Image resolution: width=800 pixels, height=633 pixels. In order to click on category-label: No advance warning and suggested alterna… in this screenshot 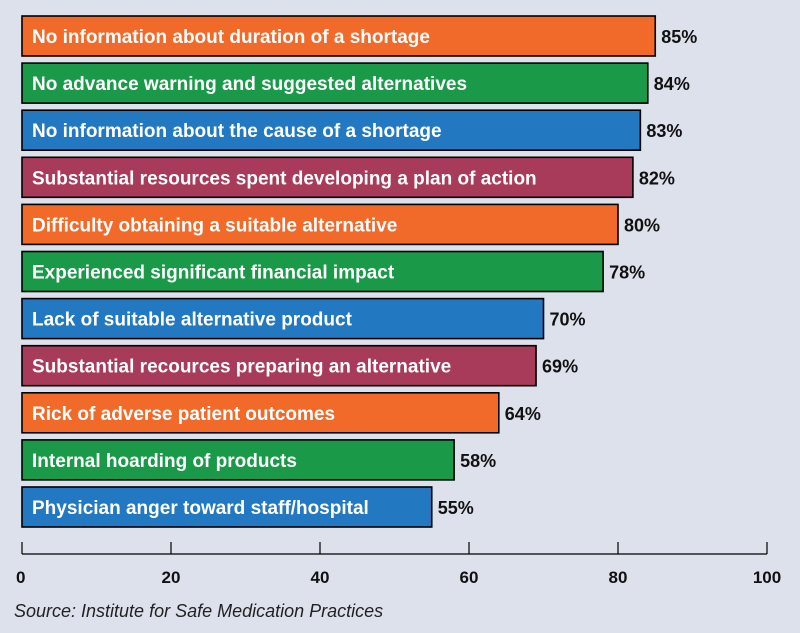, I will do `click(249, 84)`.